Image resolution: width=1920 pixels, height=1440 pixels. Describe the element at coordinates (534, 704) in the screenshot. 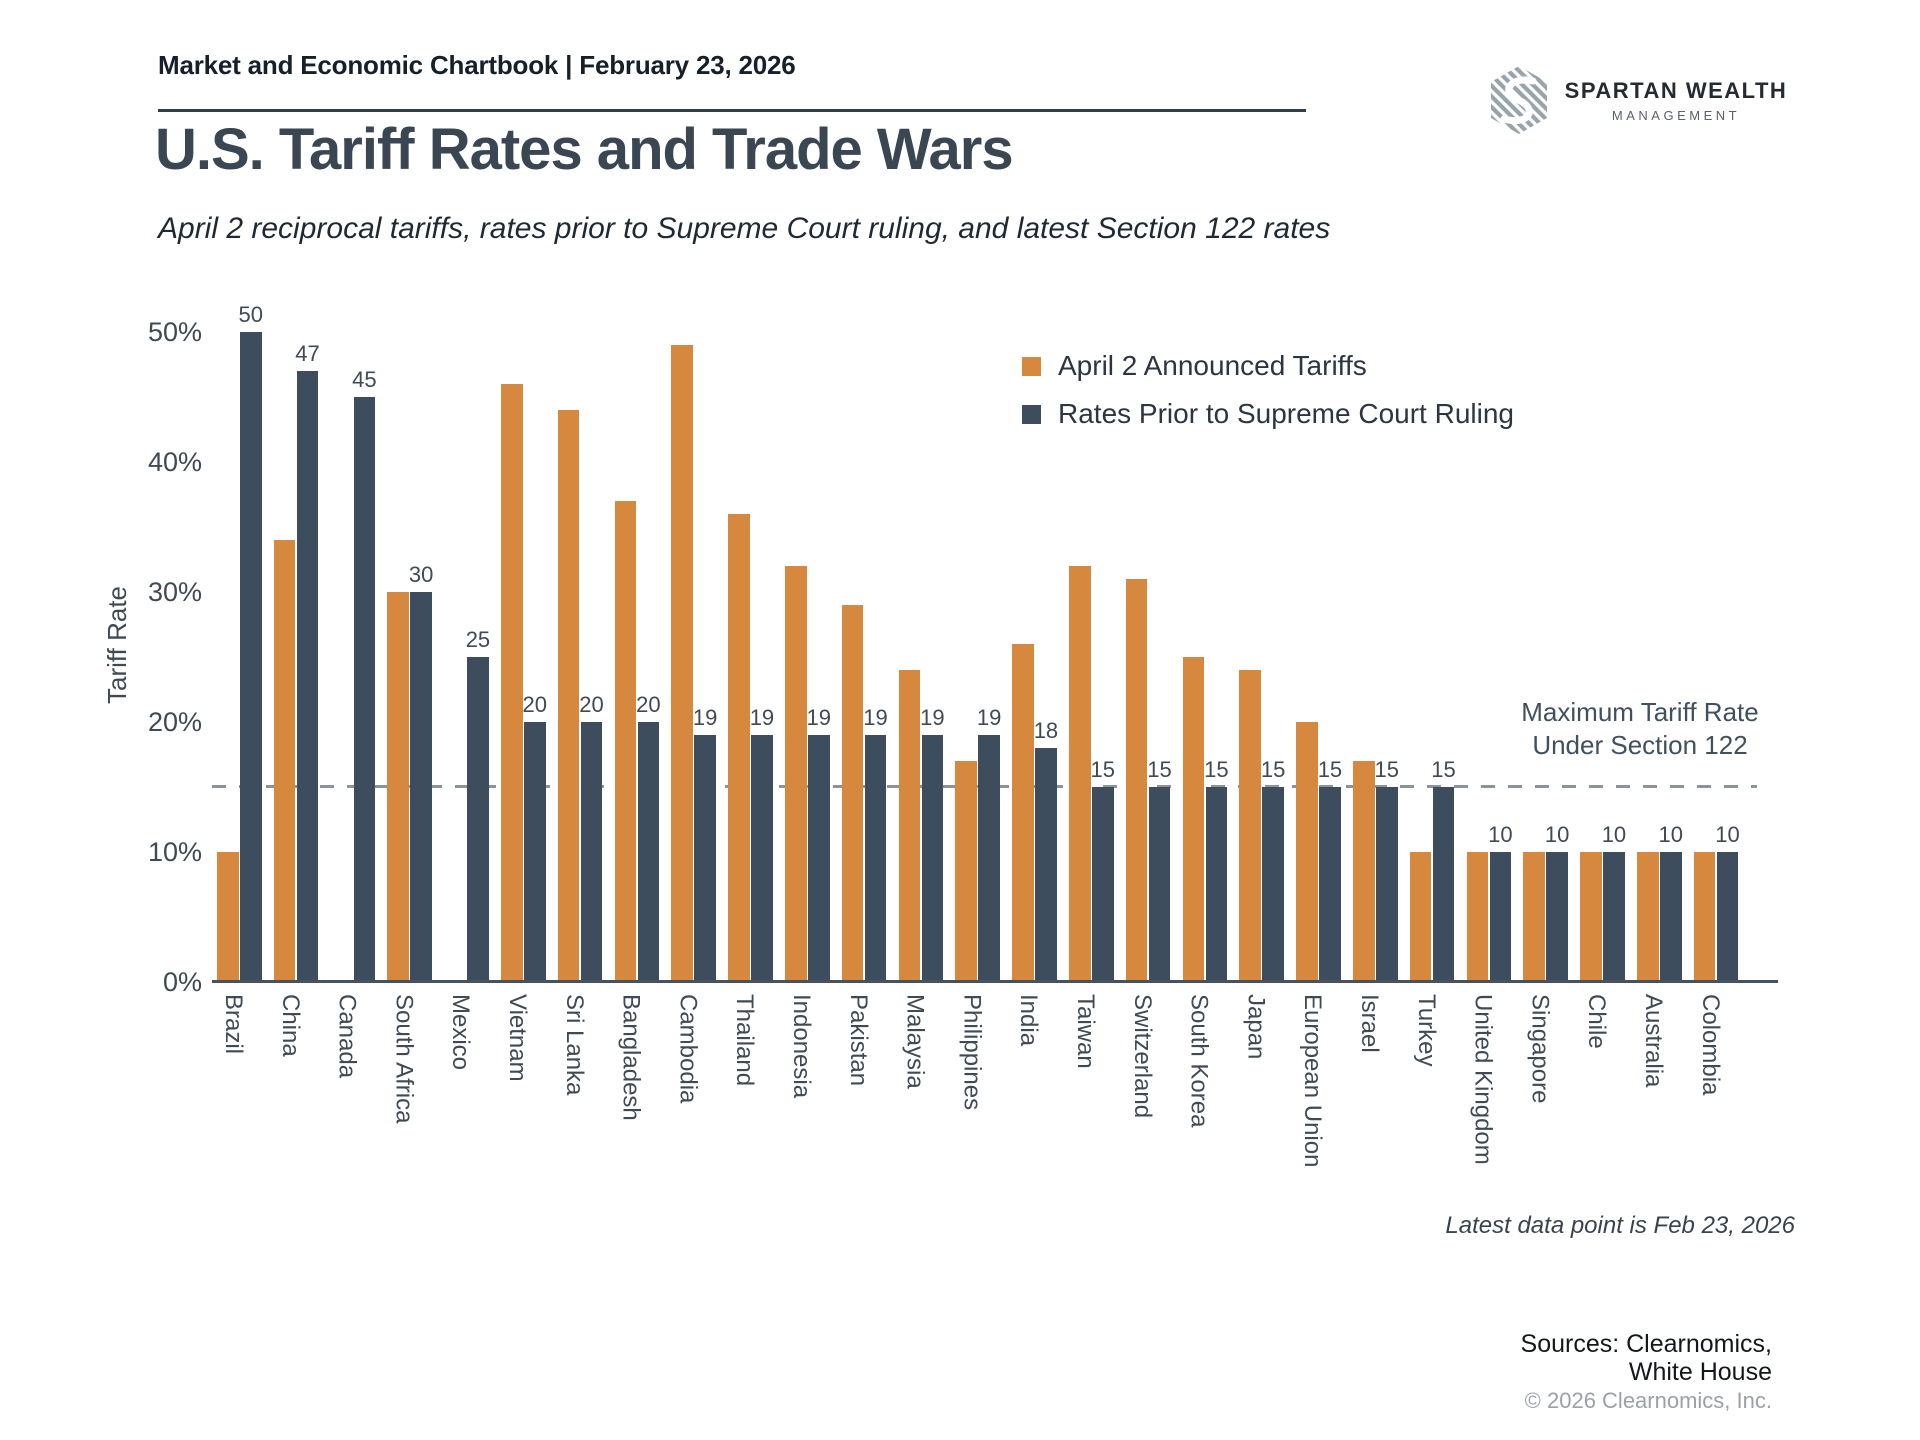

I see `bar-value-label-vietnam: 20` at that location.